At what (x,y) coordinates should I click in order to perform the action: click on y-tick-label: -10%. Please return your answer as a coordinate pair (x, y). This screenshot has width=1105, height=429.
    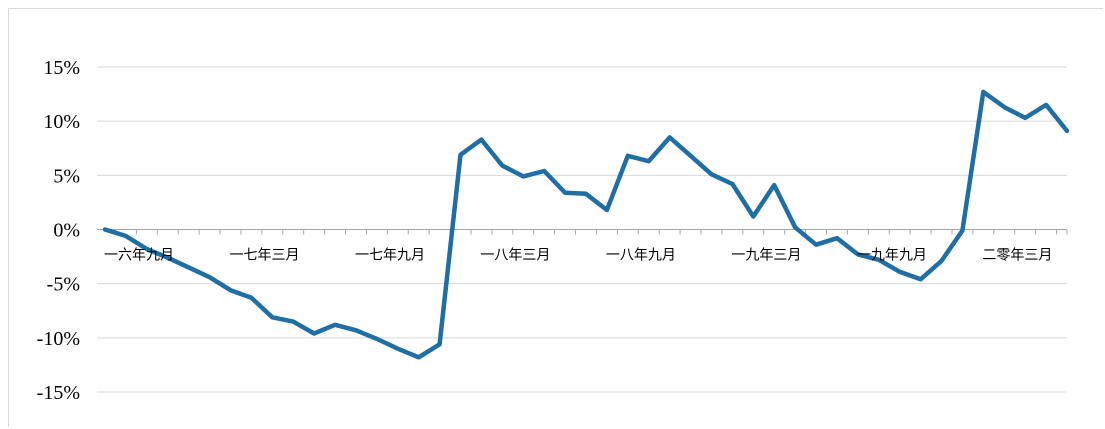
    Looking at the image, I should click on (58, 339).